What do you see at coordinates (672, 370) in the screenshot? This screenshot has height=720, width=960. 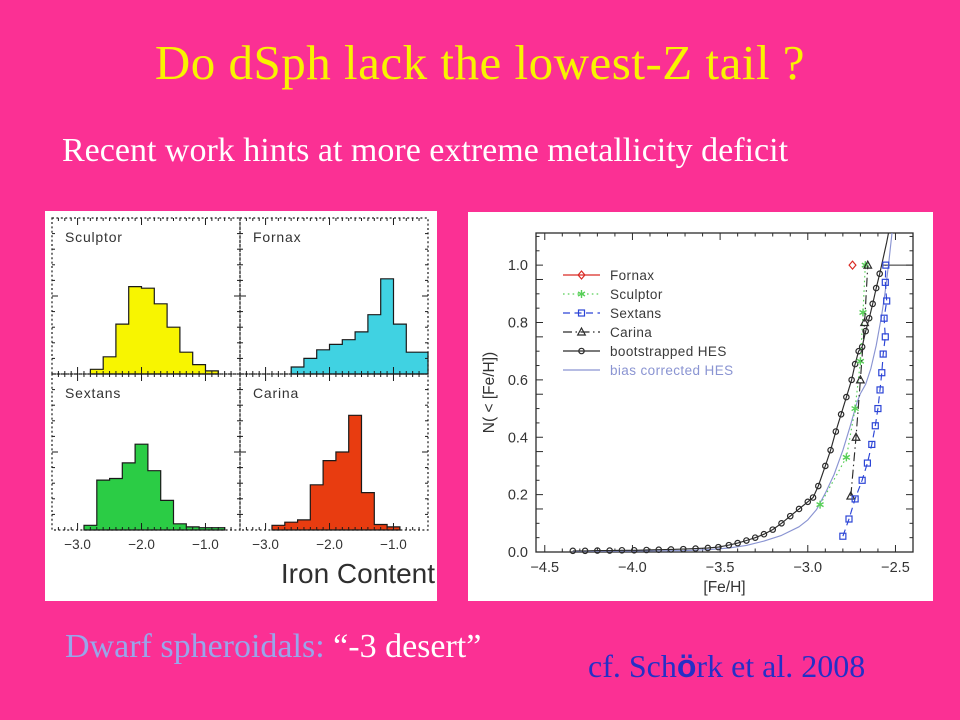 I see `legend-label: bias corrected HES` at bounding box center [672, 370].